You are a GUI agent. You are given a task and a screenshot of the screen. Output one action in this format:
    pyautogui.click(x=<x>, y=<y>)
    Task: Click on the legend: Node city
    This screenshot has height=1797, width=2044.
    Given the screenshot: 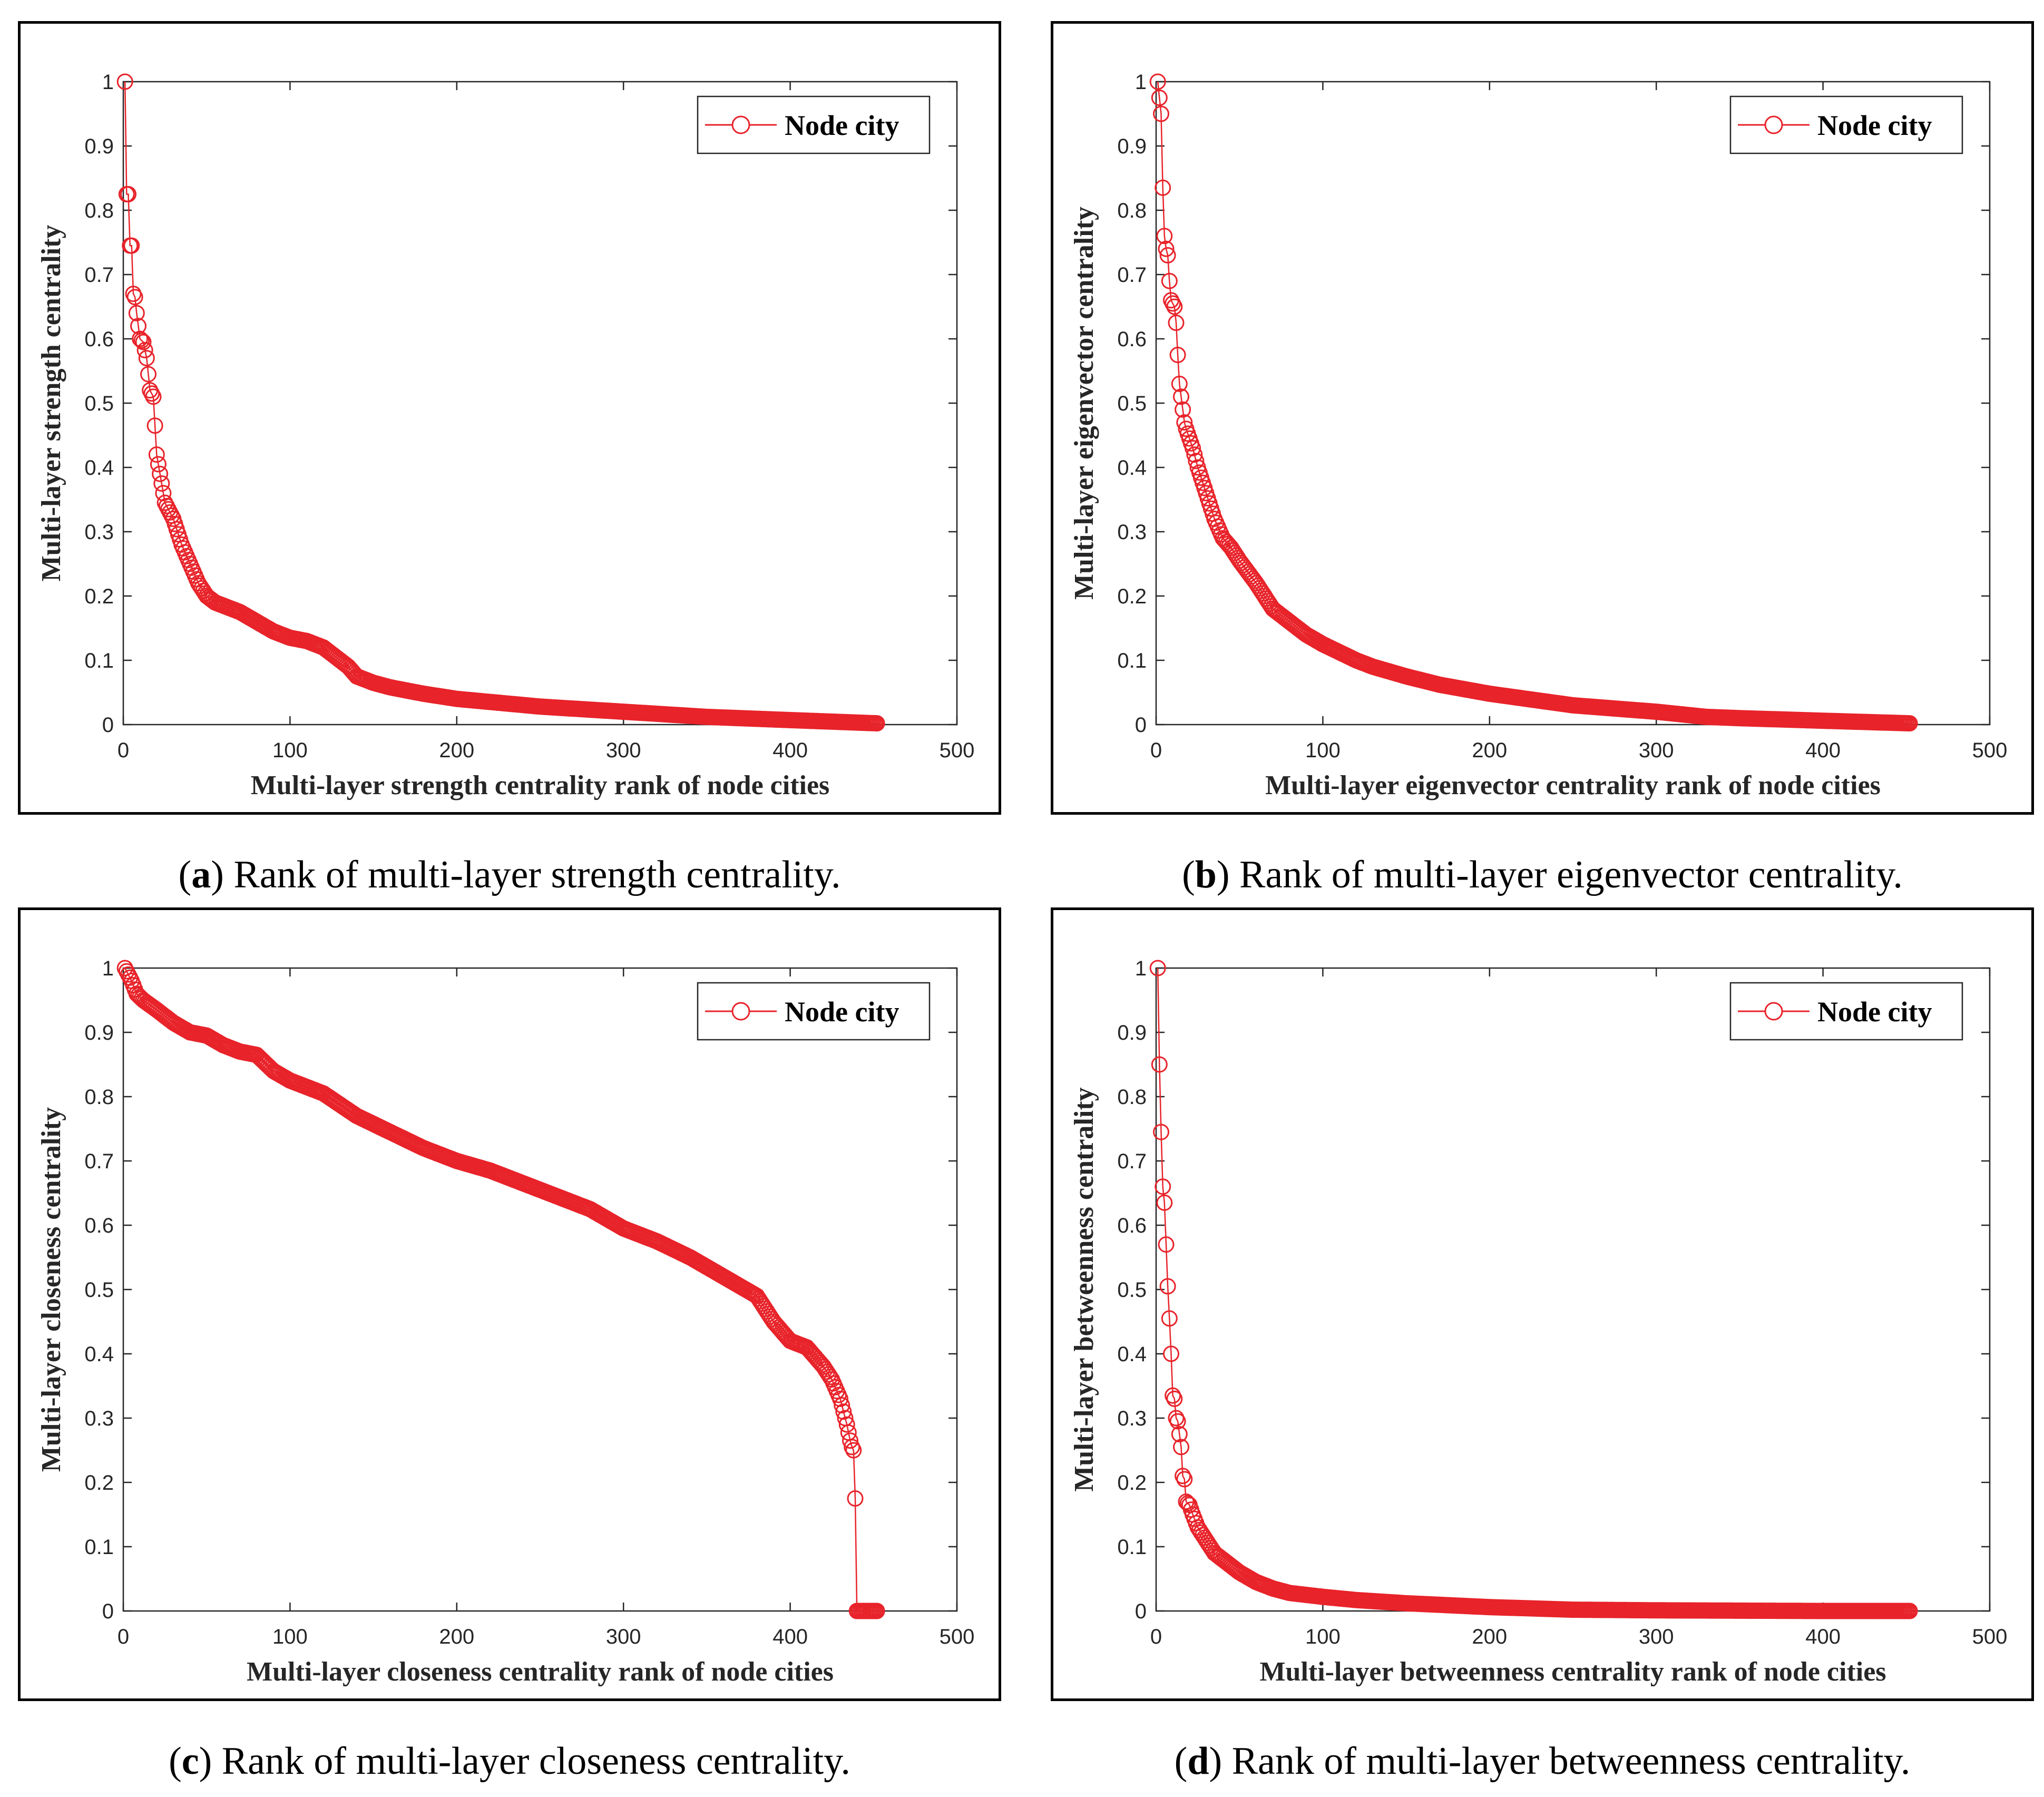 What is the action you would take?
    pyautogui.click(x=1846, y=124)
    